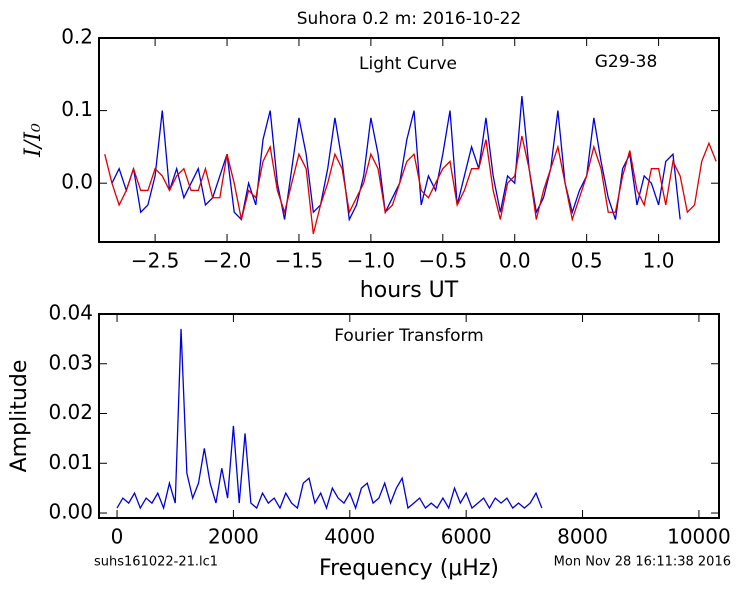 The height and width of the screenshot is (593, 748). What do you see at coordinates (443, 261) in the screenshot?
I see `x-tick-label: −0.5` at bounding box center [443, 261].